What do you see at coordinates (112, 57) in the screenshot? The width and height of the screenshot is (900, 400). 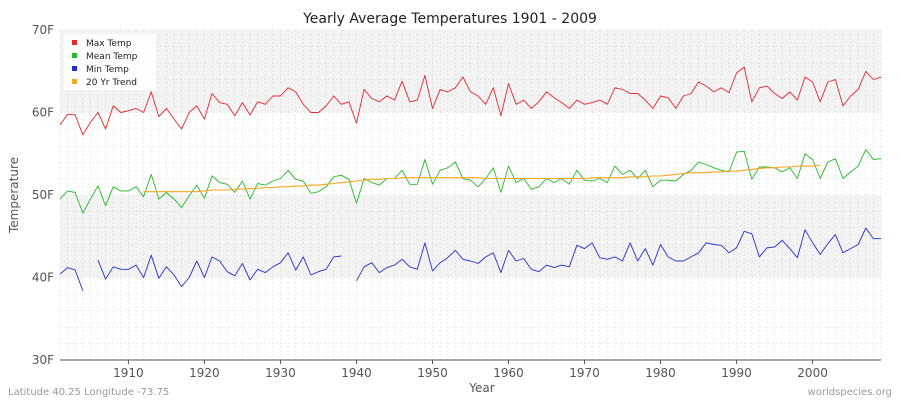 I see `legend-mean-temp: Mean Temp` at bounding box center [112, 57].